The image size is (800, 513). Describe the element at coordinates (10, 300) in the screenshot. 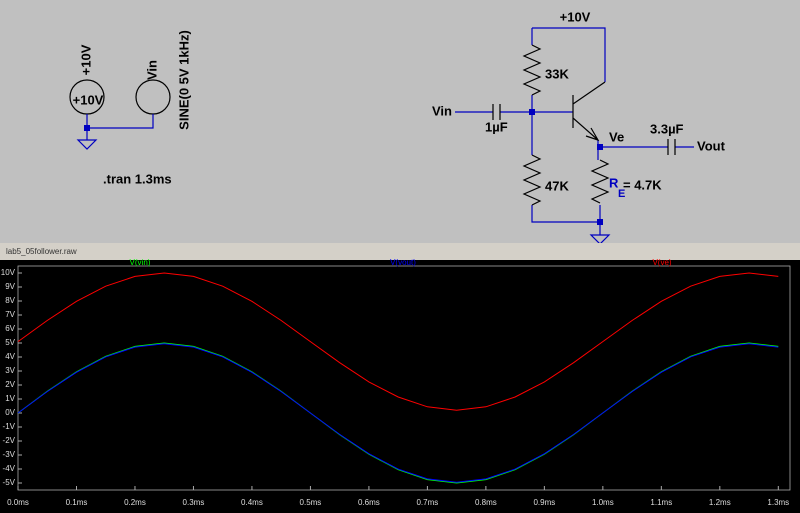

I see `y-tick-label: 8V` at that location.